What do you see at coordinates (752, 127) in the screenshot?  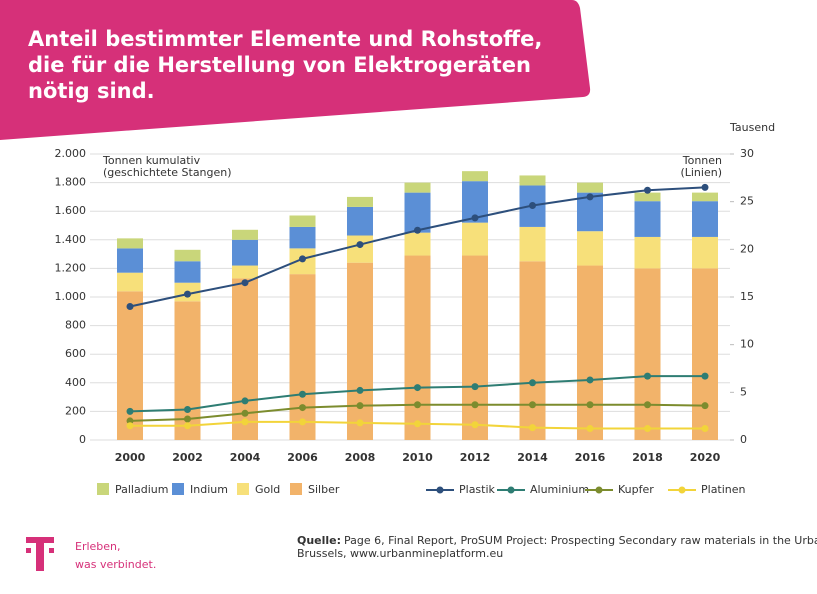 I see `y2-unit: Tausend` at bounding box center [752, 127].